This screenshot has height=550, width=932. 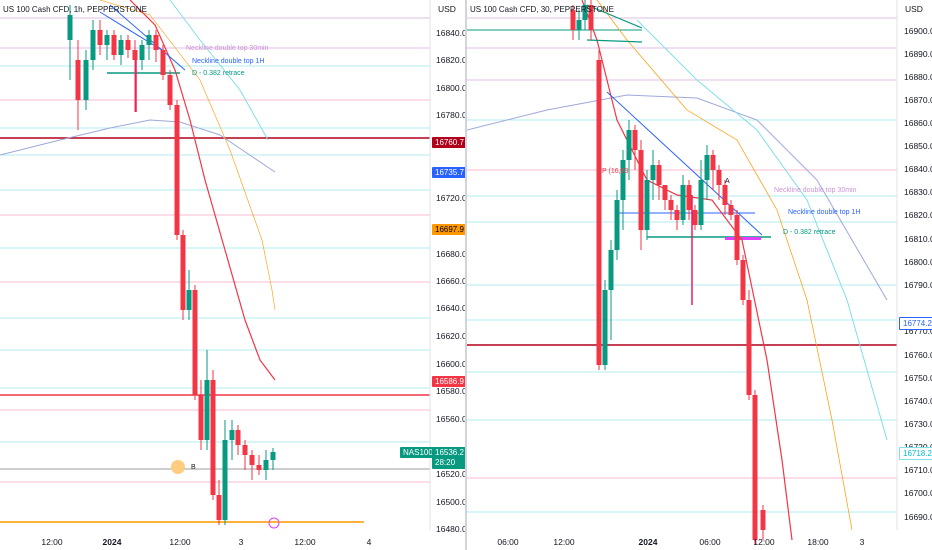 I want to click on right-green-diag2, so click(x=614, y=41).